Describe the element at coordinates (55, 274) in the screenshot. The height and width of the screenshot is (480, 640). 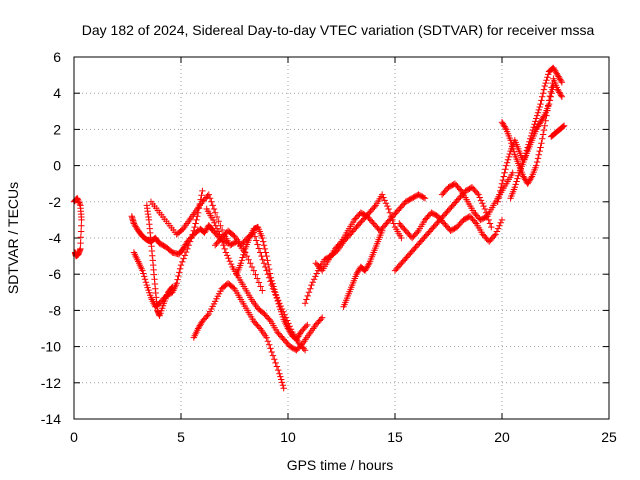
I see `y-tick-label: -6` at that location.